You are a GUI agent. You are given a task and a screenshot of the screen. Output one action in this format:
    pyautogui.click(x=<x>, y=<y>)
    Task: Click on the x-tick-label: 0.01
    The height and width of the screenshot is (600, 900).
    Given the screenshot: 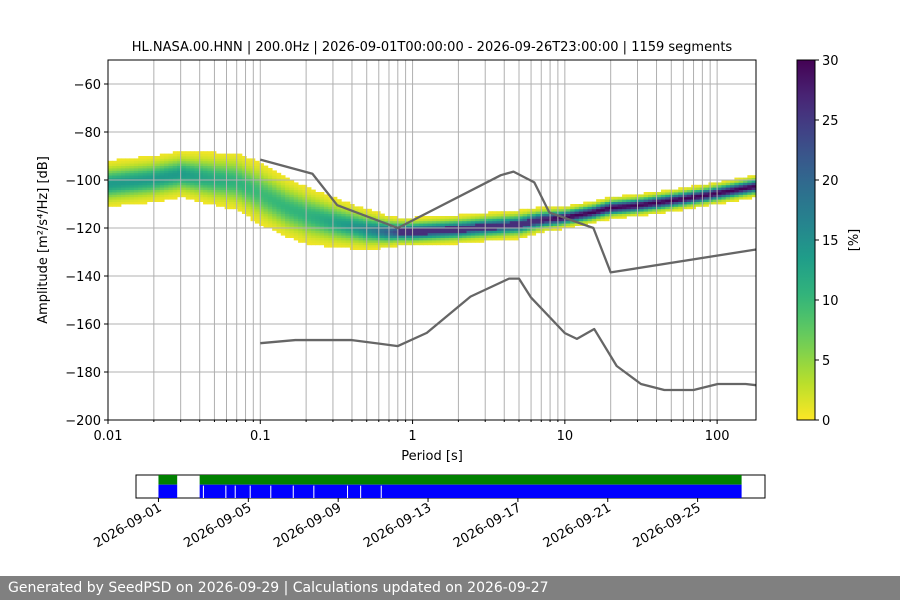 What is the action you would take?
    pyautogui.click(x=108, y=436)
    